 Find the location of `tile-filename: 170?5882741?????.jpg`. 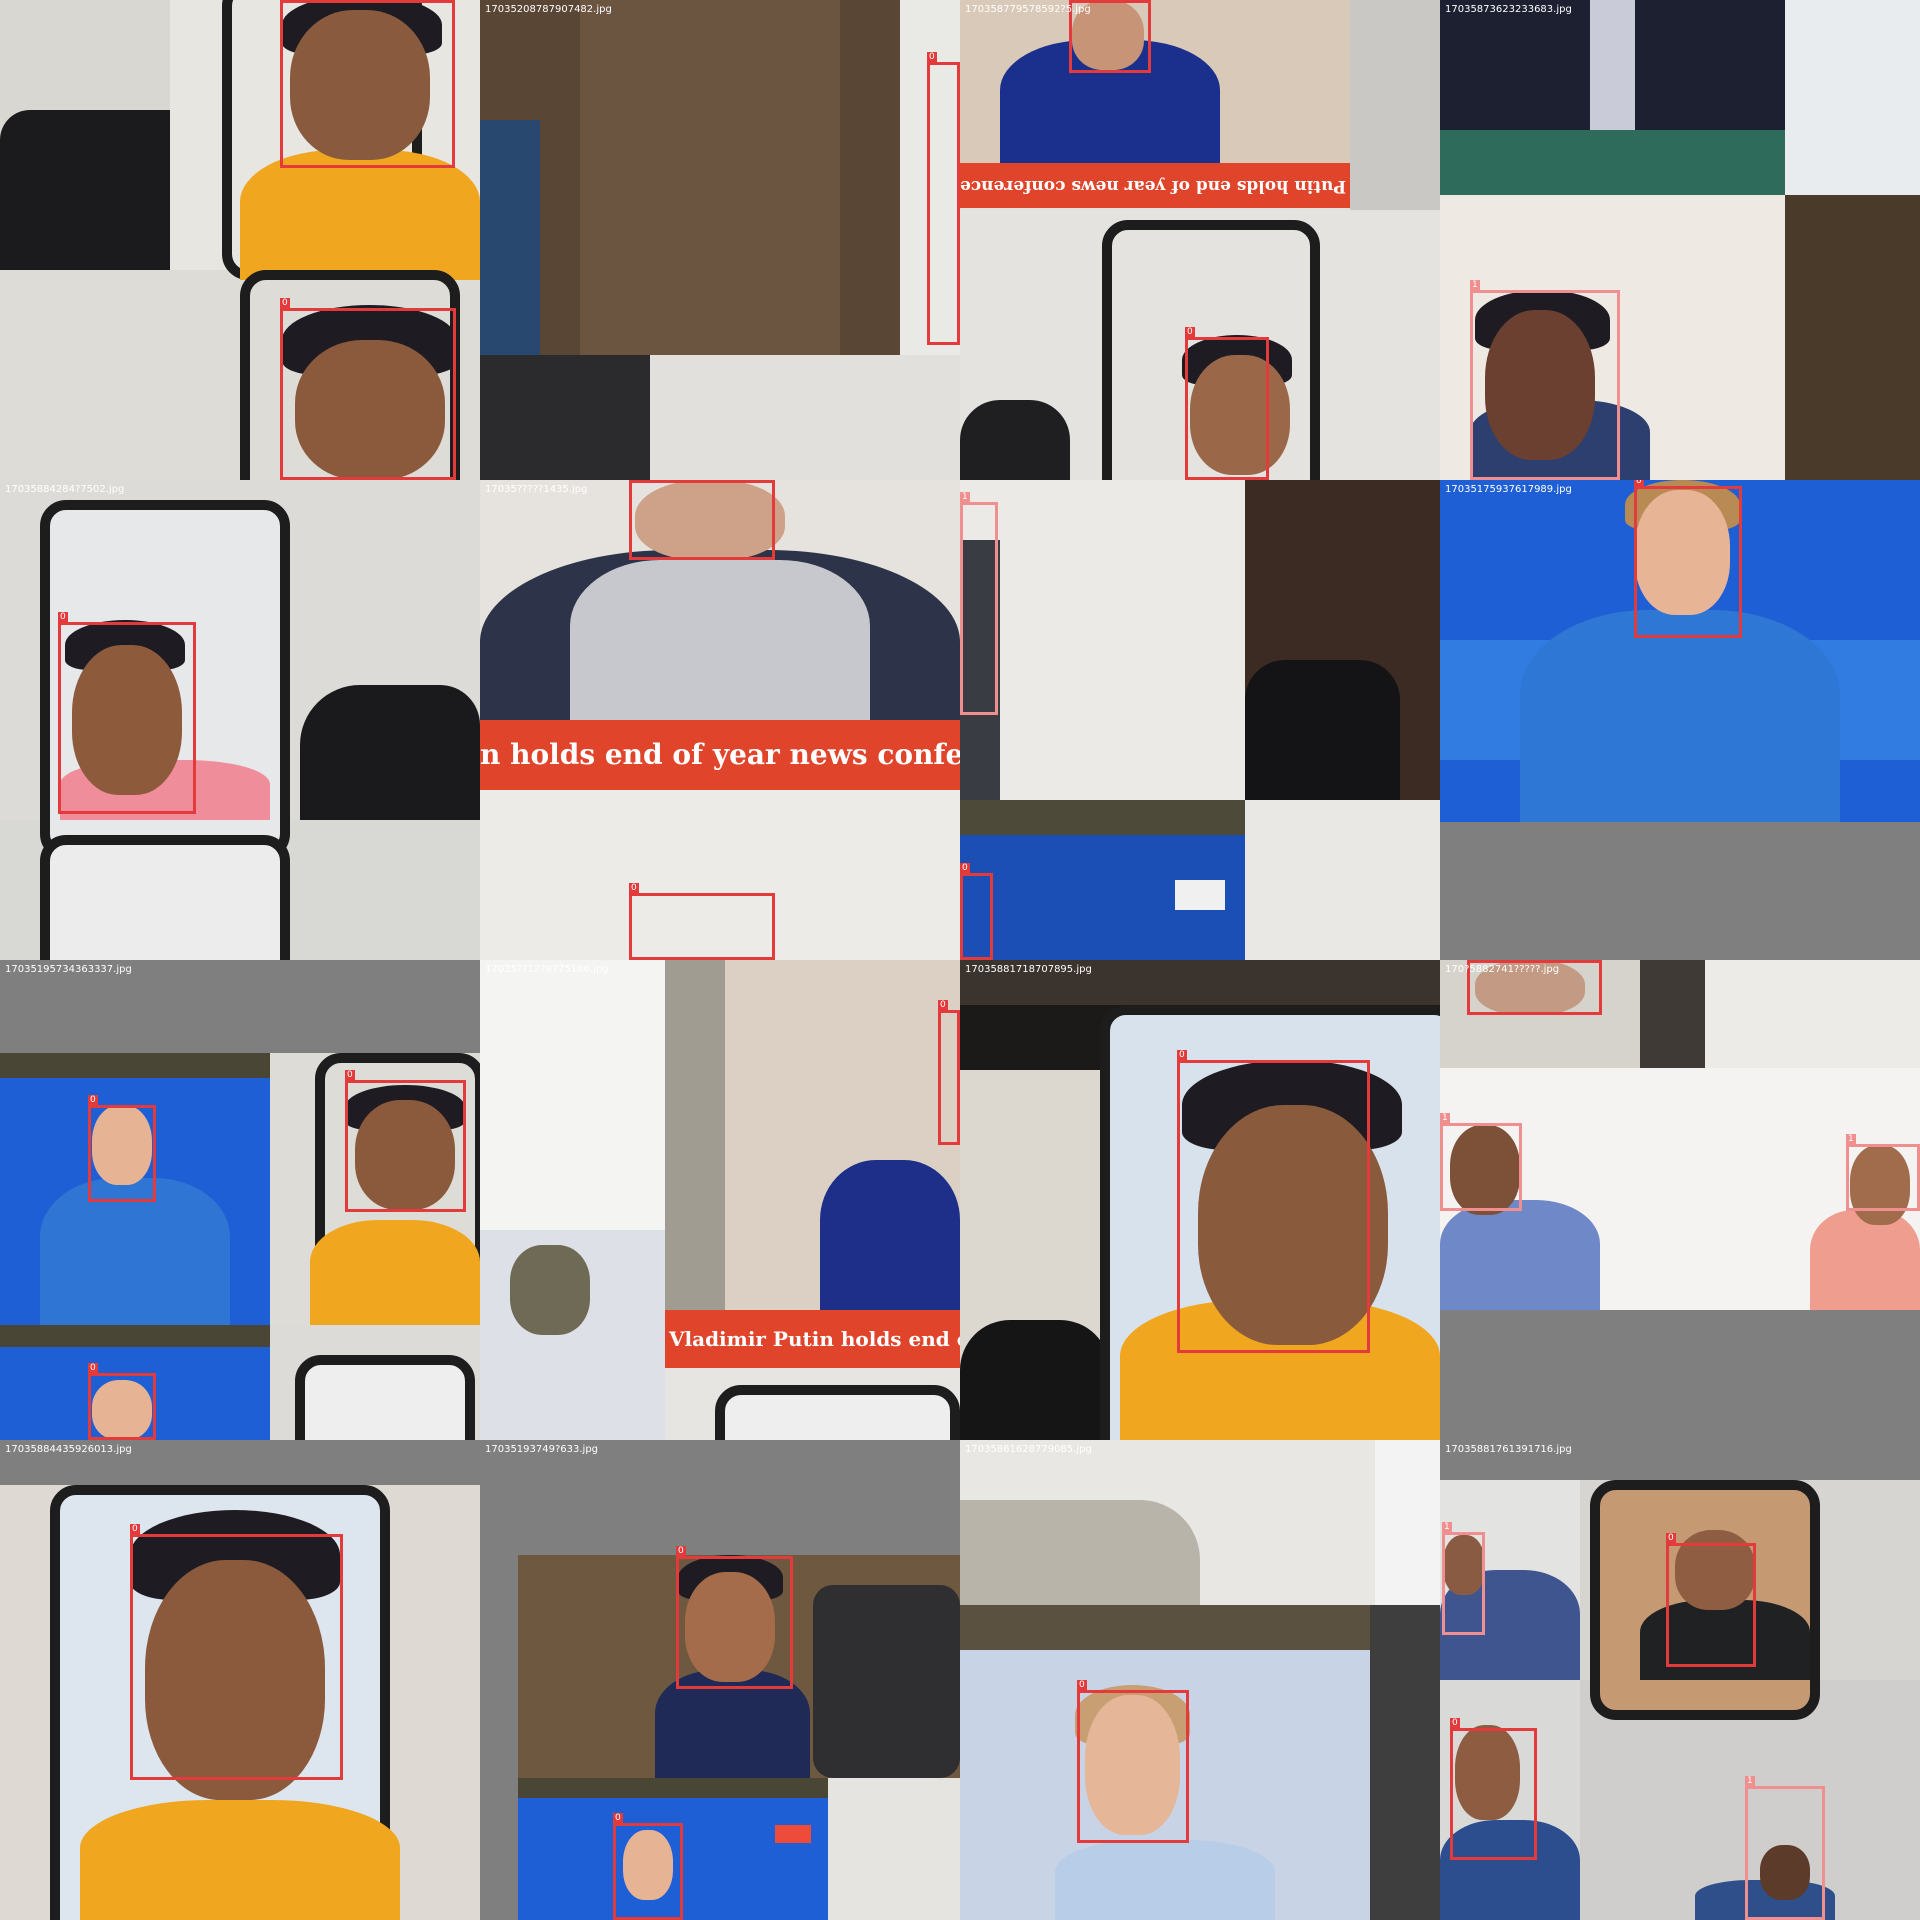

tile-filename: 170?5882741?????.jpg is located at coordinates (1502, 969).